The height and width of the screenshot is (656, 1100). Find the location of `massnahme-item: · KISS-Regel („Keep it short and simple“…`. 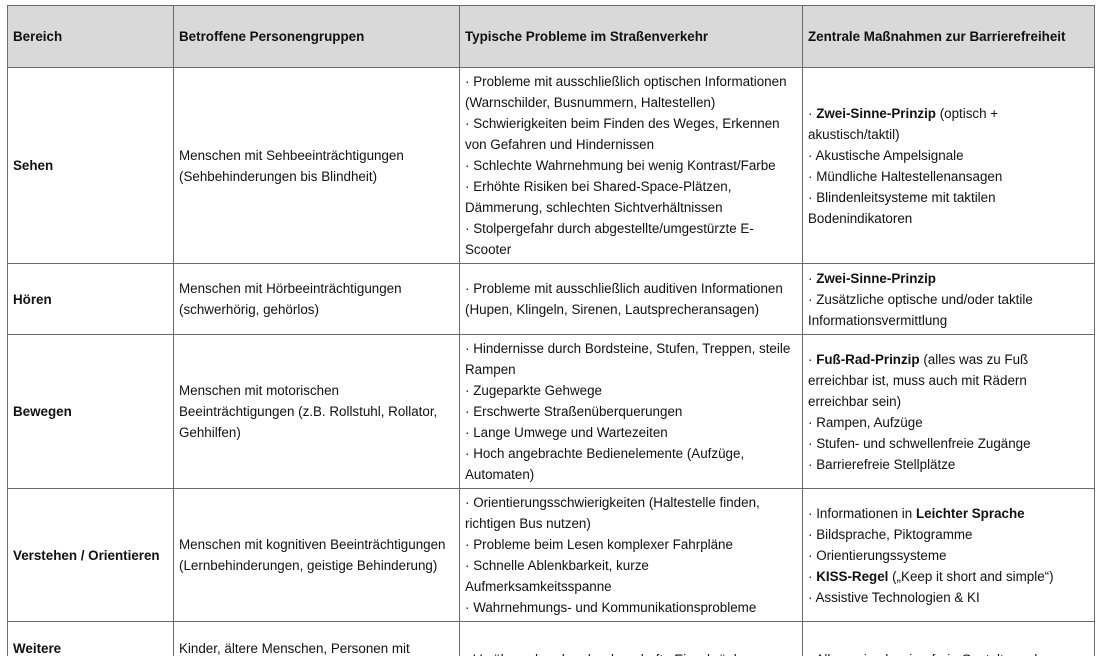

massnahme-item: · KISS-Regel („Keep it short and simple“… is located at coordinates (931, 576).